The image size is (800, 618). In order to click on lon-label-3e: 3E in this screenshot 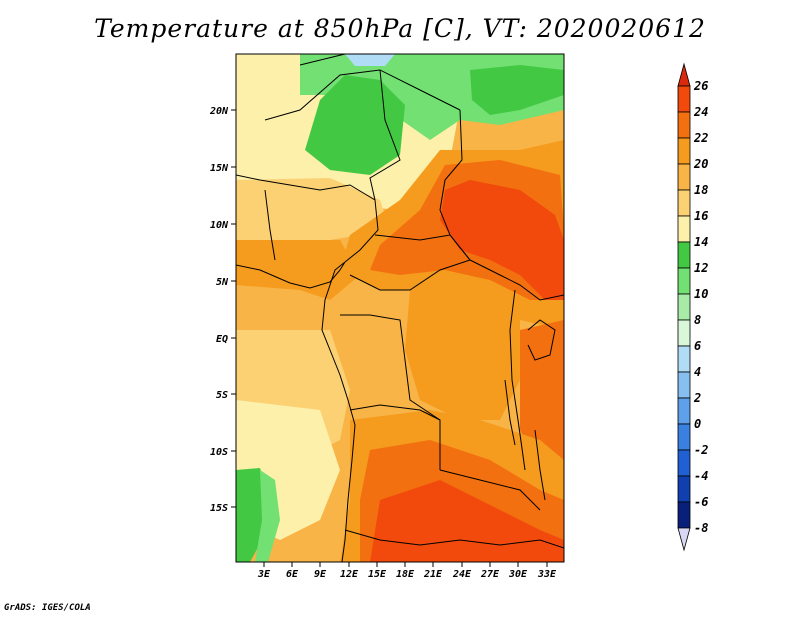, I will do `click(264, 574)`.